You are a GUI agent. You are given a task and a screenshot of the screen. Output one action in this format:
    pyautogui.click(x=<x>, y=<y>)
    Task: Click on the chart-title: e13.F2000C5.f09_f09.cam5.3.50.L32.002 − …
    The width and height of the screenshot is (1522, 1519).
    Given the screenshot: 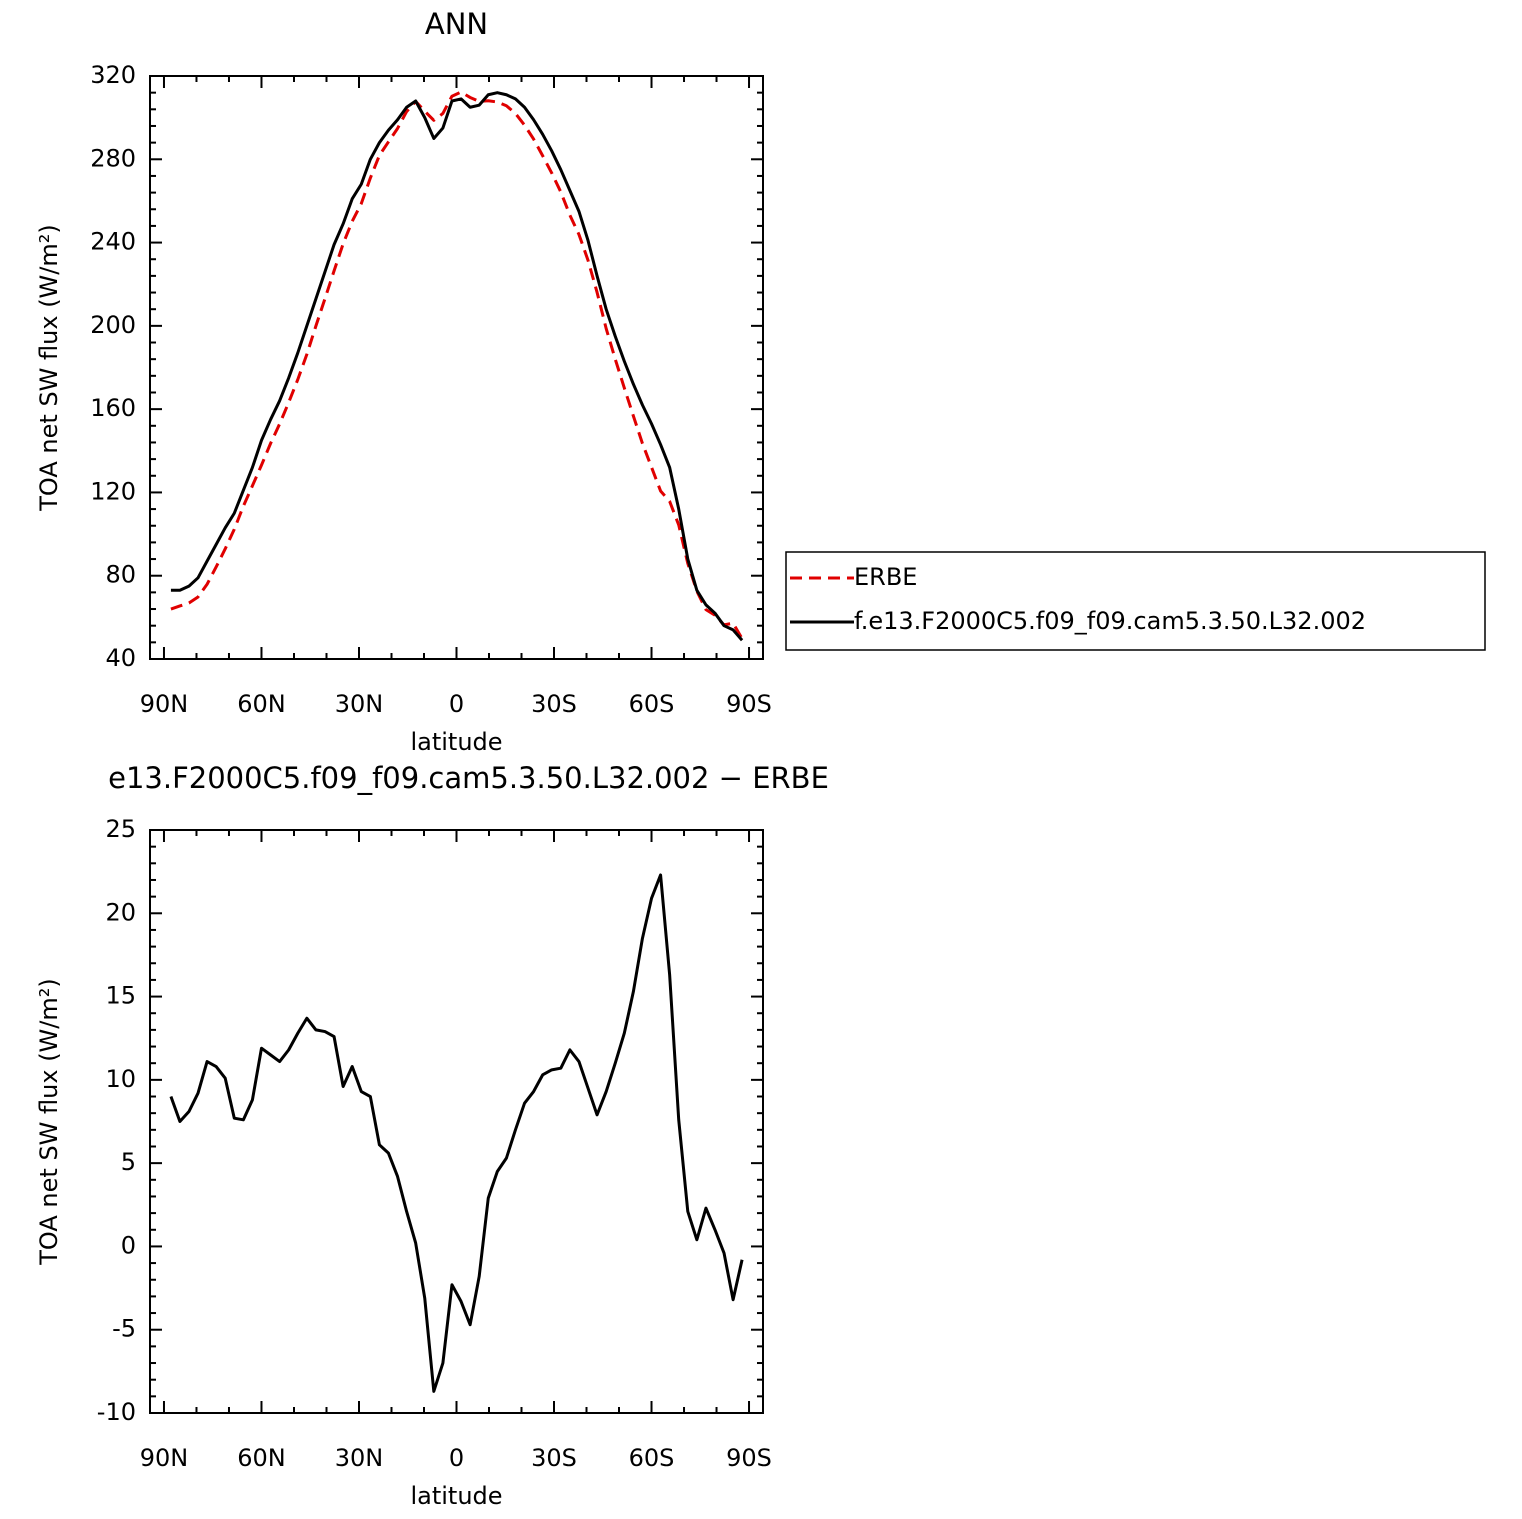 What is the action you would take?
    pyautogui.click(x=468, y=778)
    